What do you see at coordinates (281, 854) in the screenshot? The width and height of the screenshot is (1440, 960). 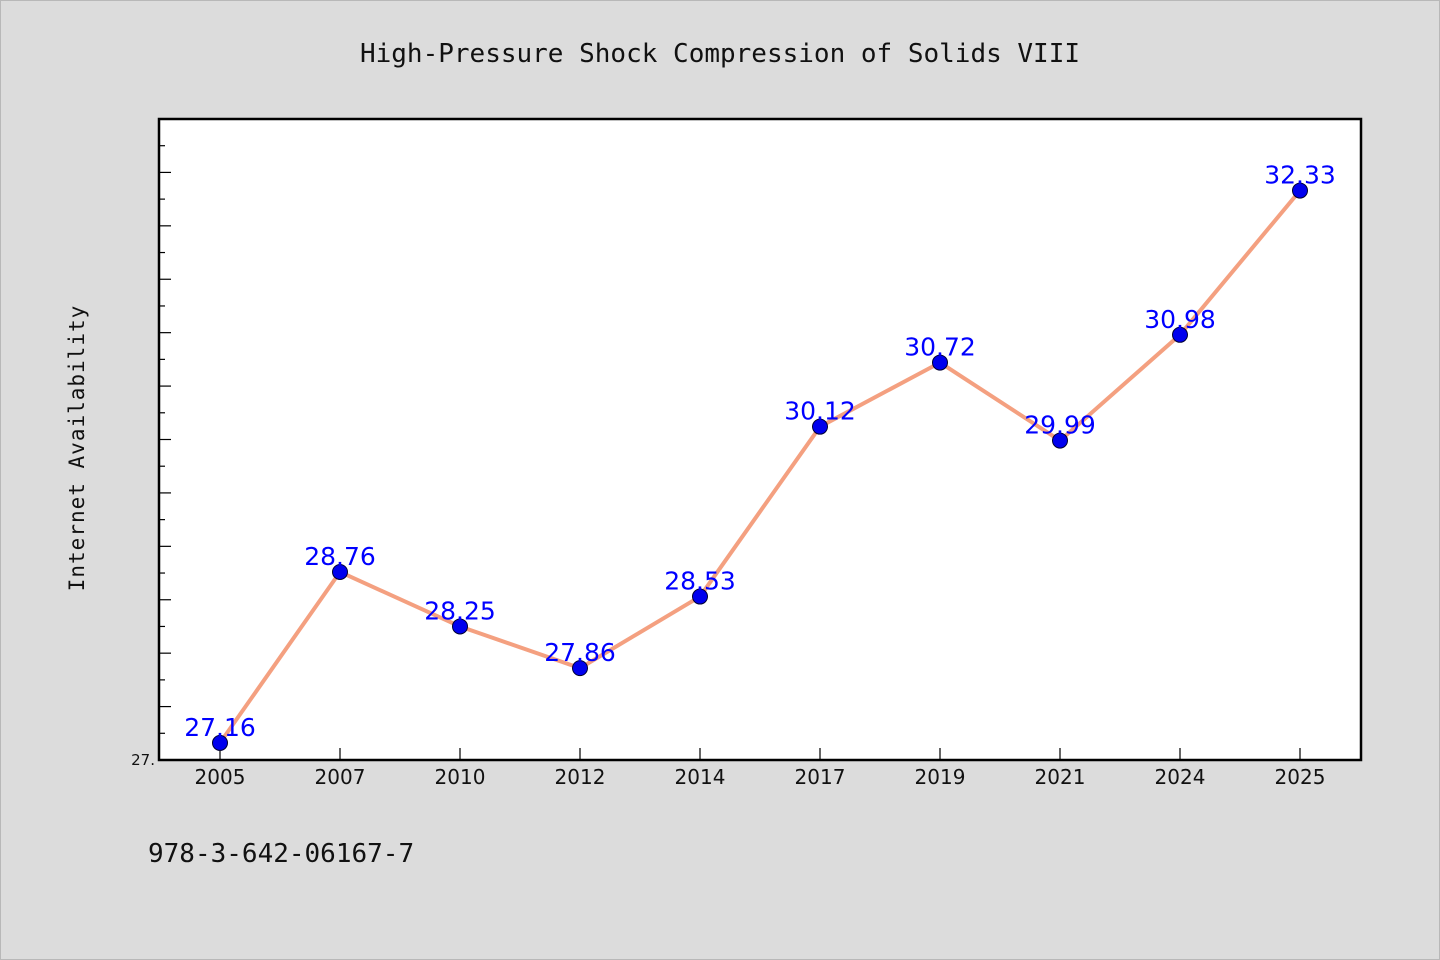 I see `isbn-footer: 978-3-642-06167-7` at bounding box center [281, 854].